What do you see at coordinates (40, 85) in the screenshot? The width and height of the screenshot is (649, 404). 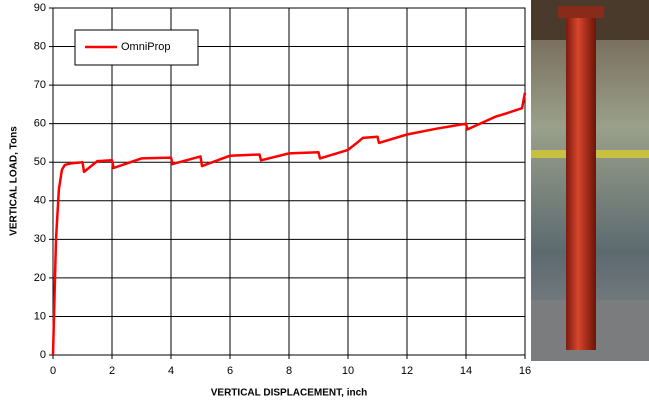 I see `y-tick-label: 70` at bounding box center [40, 85].